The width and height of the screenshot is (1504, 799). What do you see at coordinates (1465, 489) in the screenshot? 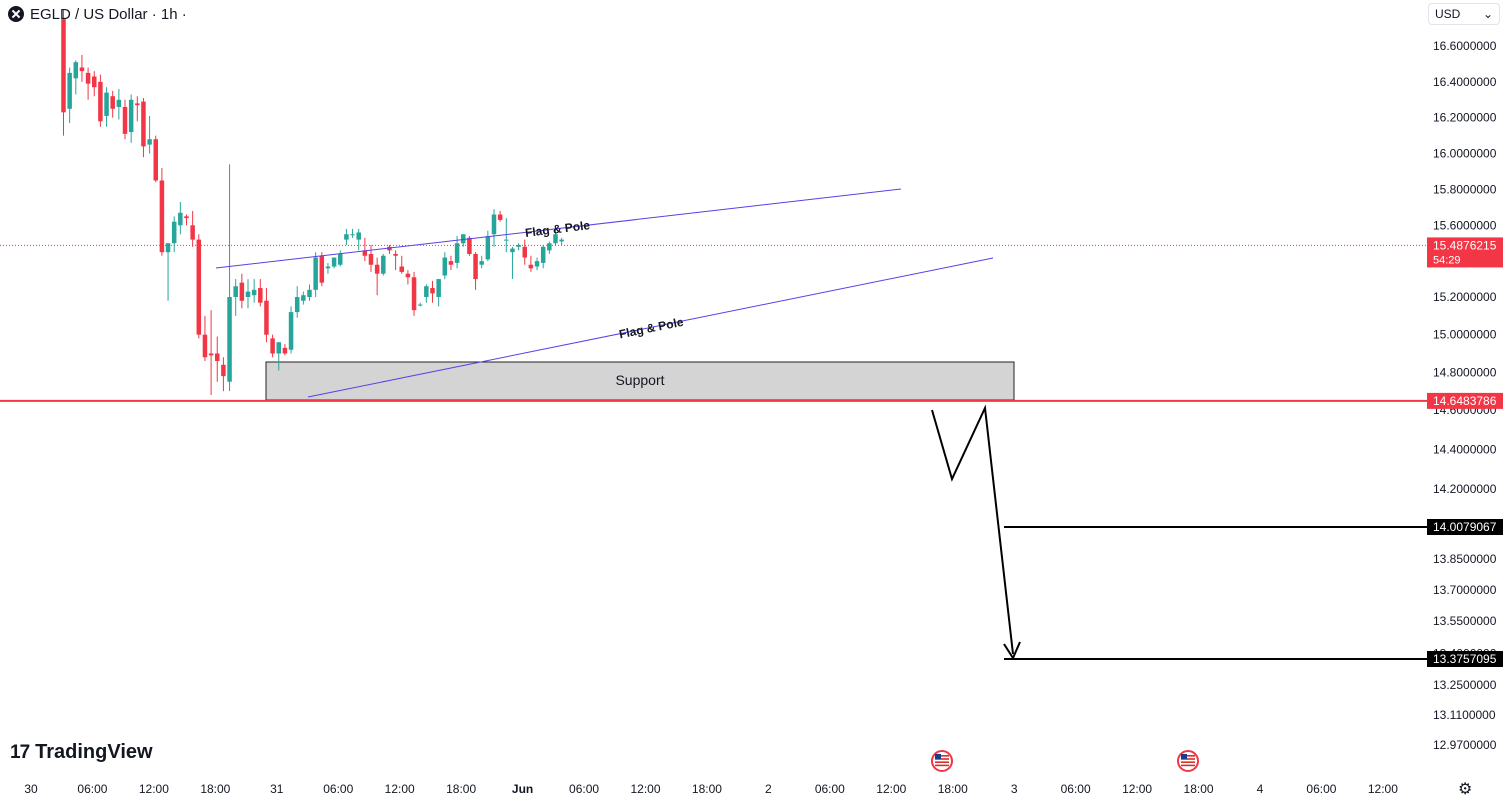
I see `y-tick-label: 14.2000000` at bounding box center [1465, 489].